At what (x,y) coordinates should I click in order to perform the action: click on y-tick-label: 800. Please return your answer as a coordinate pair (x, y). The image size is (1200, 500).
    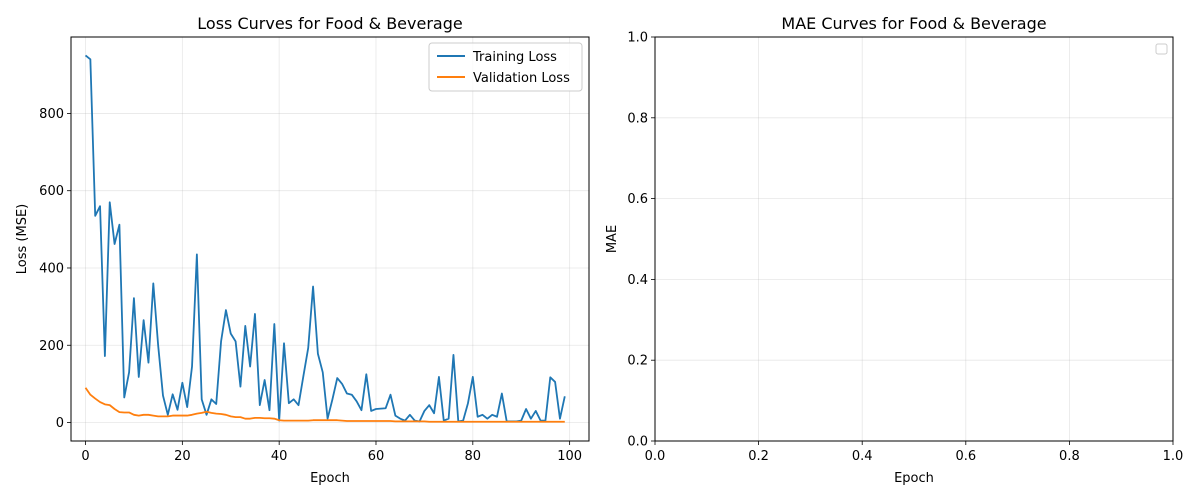
    Looking at the image, I should click on (51, 114).